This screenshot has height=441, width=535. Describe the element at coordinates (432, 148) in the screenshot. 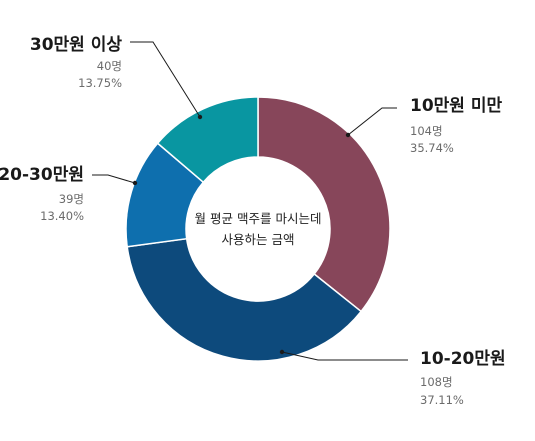

I see `percent-label-0: 35.74%` at that location.